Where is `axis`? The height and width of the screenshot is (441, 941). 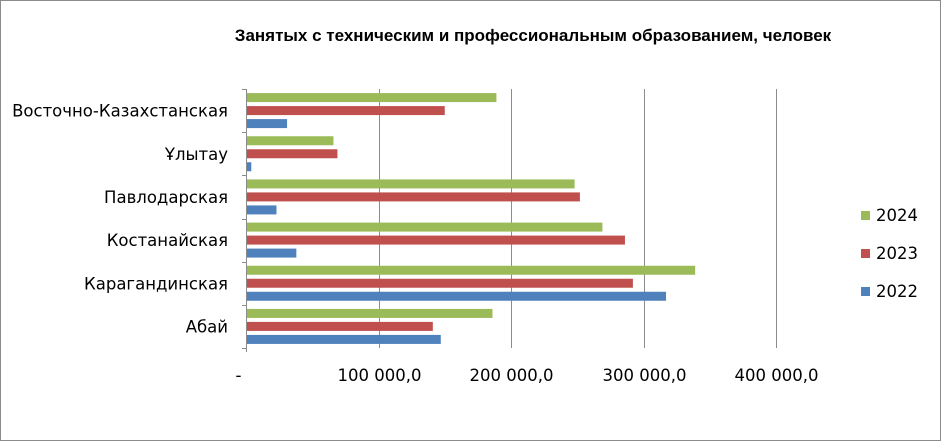
axis is located at coordinates (244, 220).